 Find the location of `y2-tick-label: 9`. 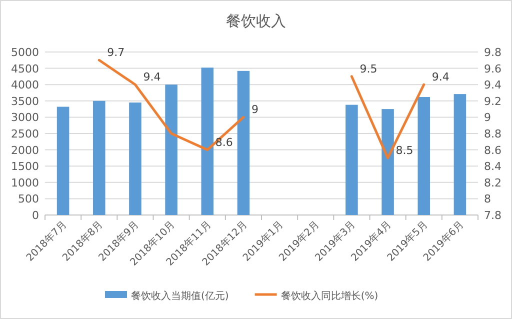

y2-tick-label: 9 is located at coordinates (487, 117).